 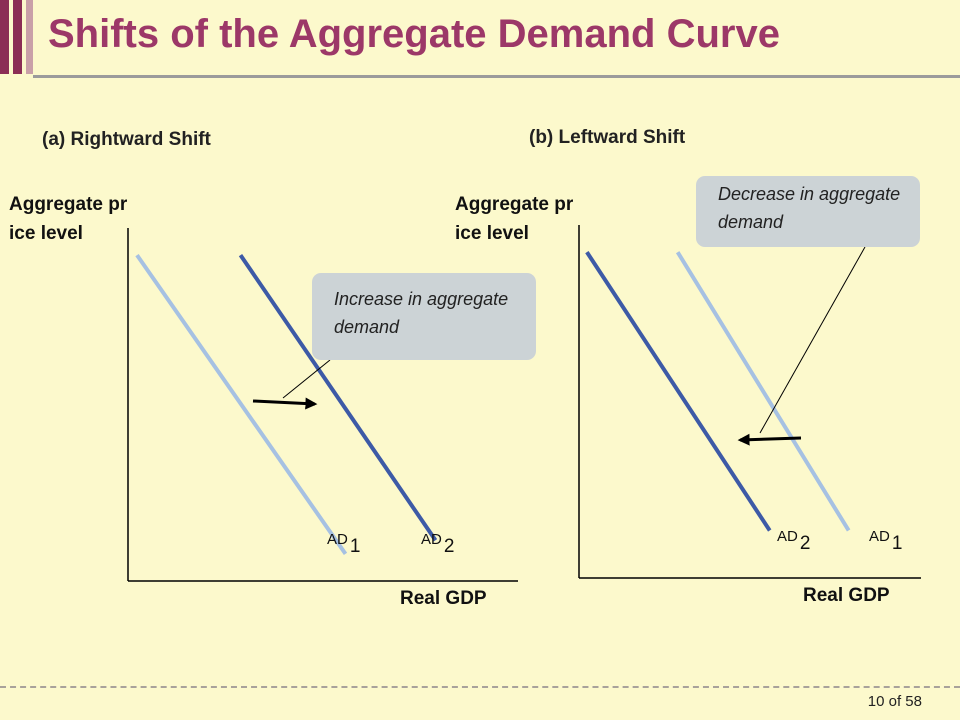 What do you see at coordinates (126, 139) in the screenshot?
I see `panel-a-title: (a) Rightward Shift` at bounding box center [126, 139].